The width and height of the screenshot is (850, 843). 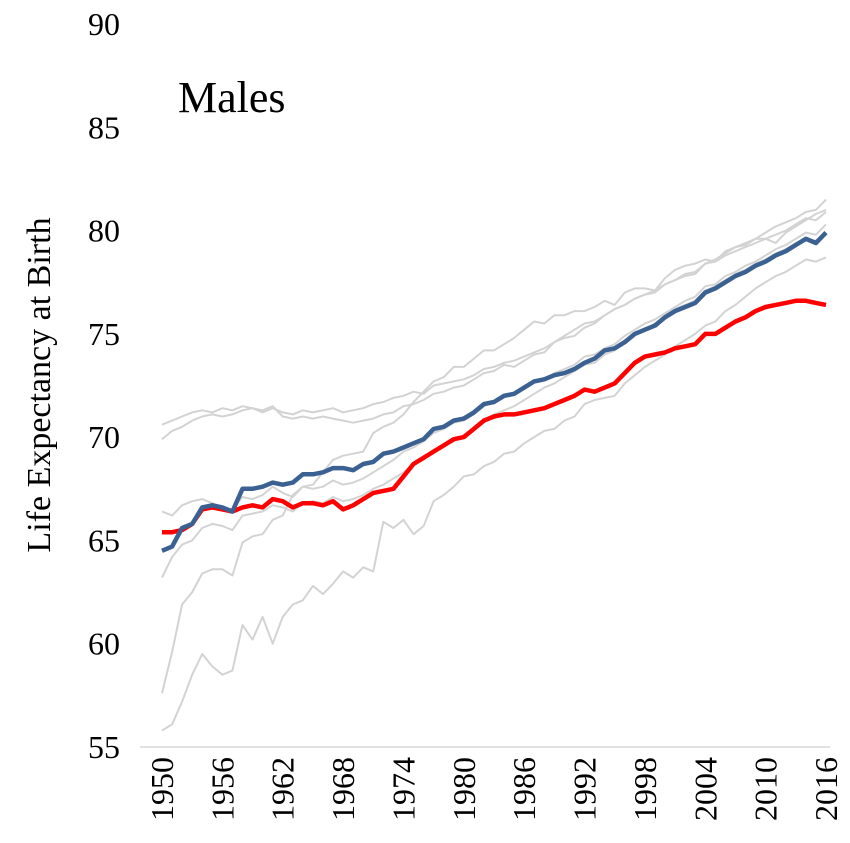 What do you see at coordinates (766, 789) in the screenshot?
I see `x-tick-label: 2010` at bounding box center [766, 789].